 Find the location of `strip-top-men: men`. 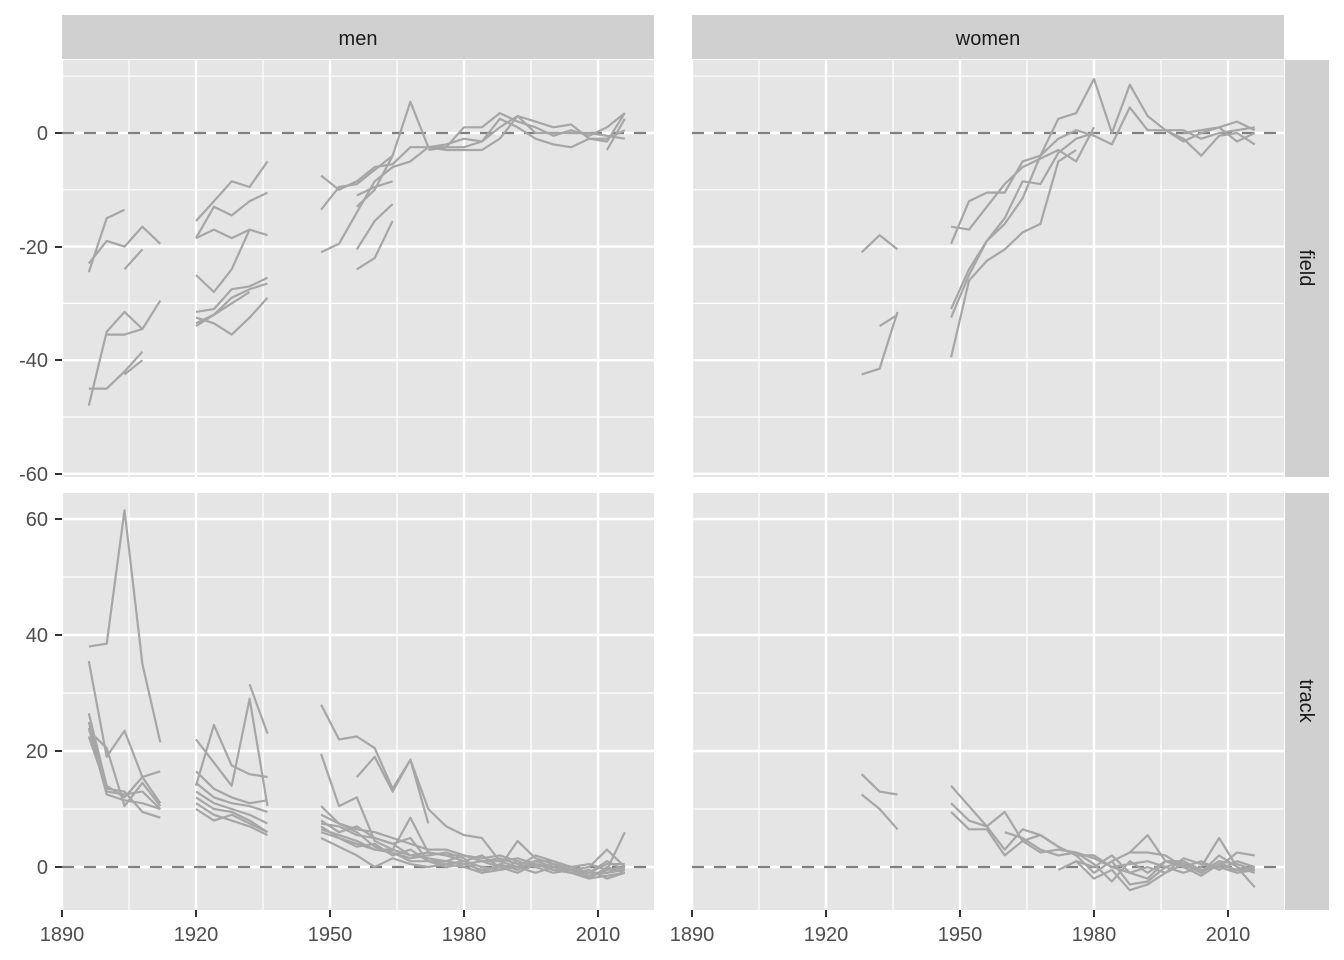

strip-top-men: men is located at coordinates (358, 37).